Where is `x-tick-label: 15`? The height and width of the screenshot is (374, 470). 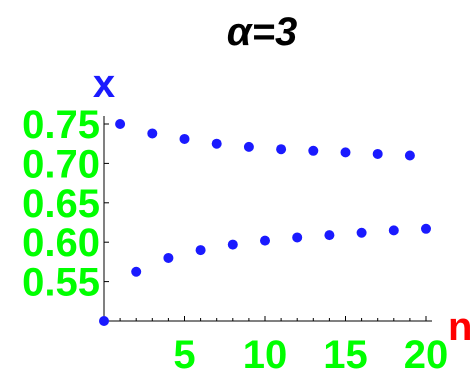
x-tick-label: 15 is located at coordinates (345, 353).